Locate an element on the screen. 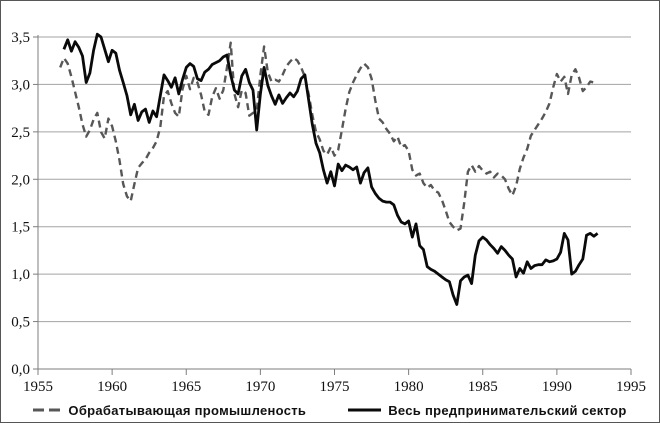 The height and width of the screenshot is (423, 660). legend-label-manufacturing: Обрабатывающая промышленость is located at coordinates (187, 410).